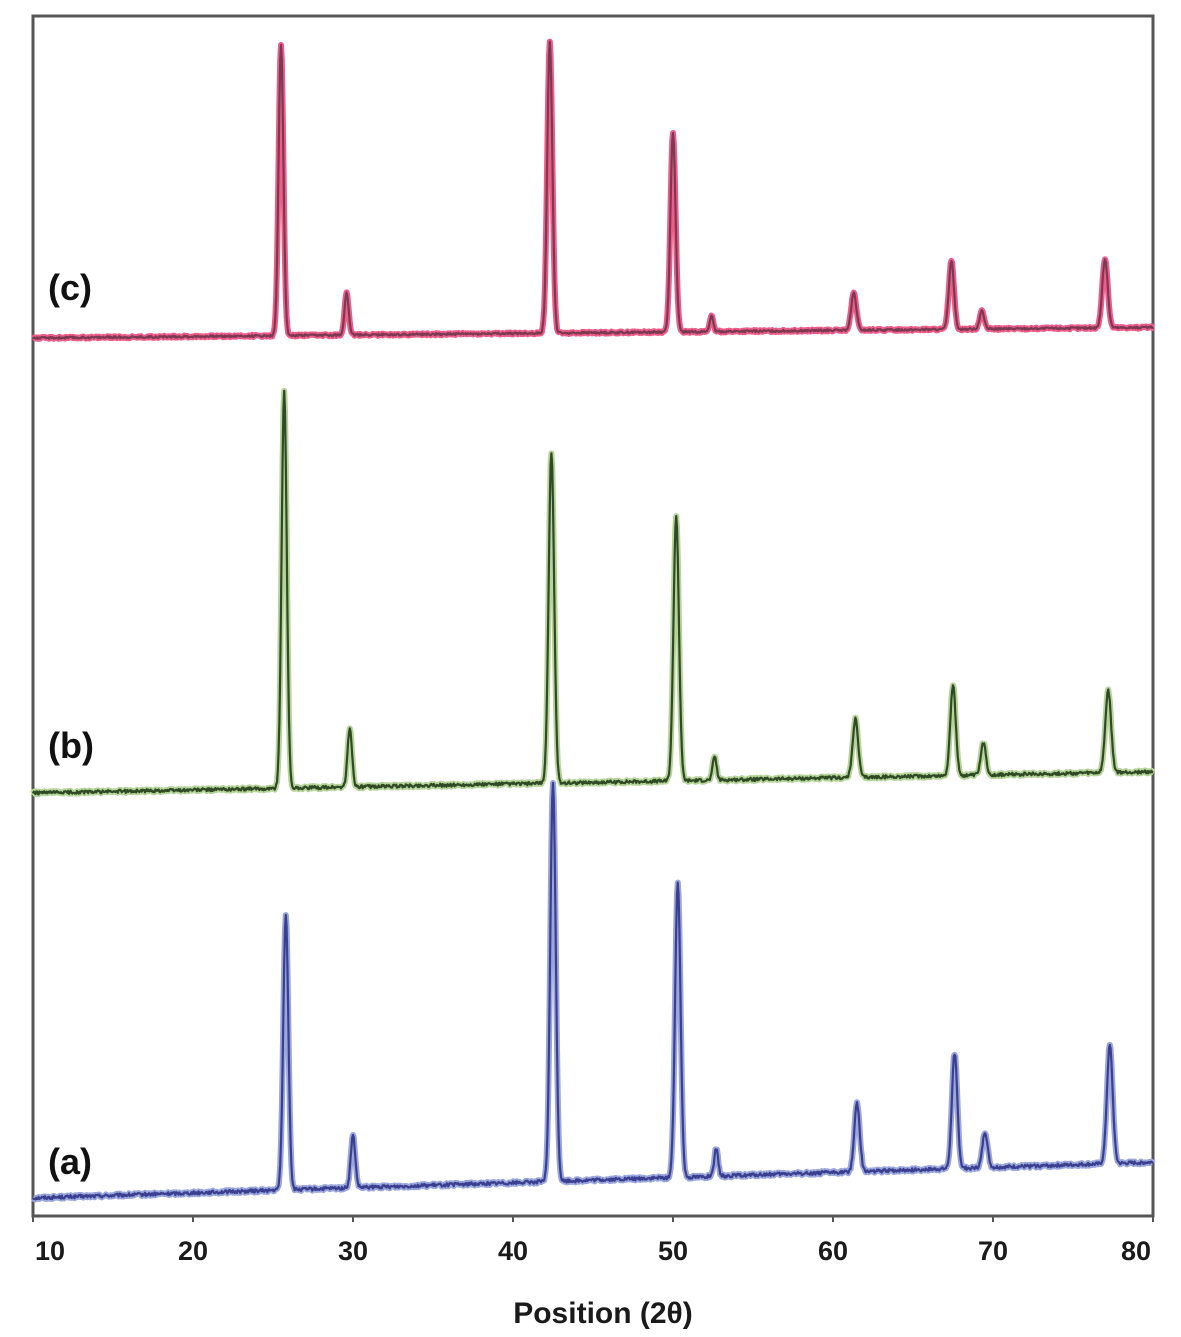 The height and width of the screenshot is (1337, 1181). What do you see at coordinates (50, 1251) in the screenshot?
I see `x-tick-label: 10` at bounding box center [50, 1251].